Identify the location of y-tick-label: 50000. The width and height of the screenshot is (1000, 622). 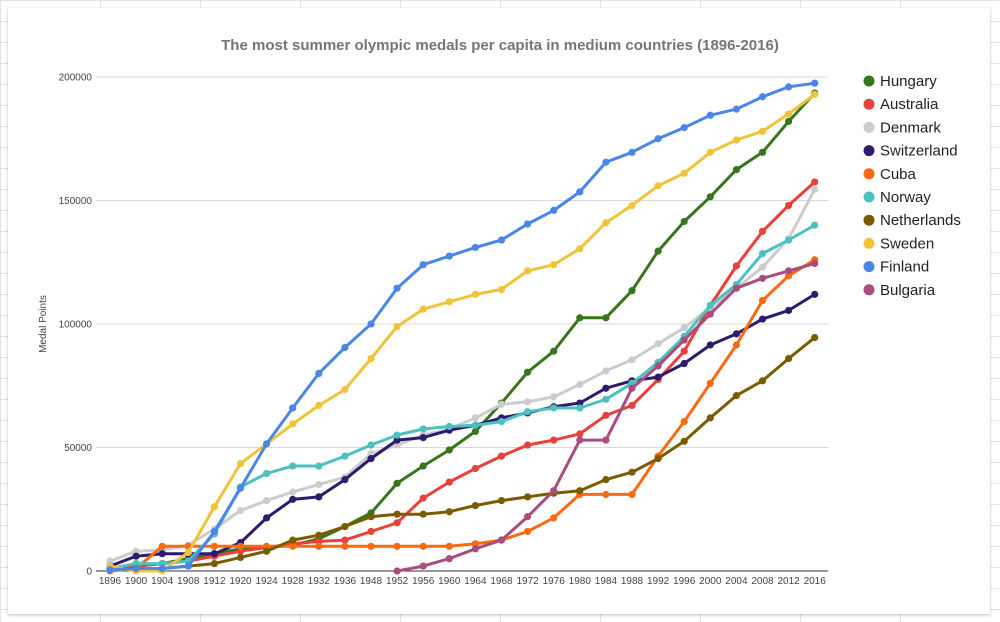
(78, 448).